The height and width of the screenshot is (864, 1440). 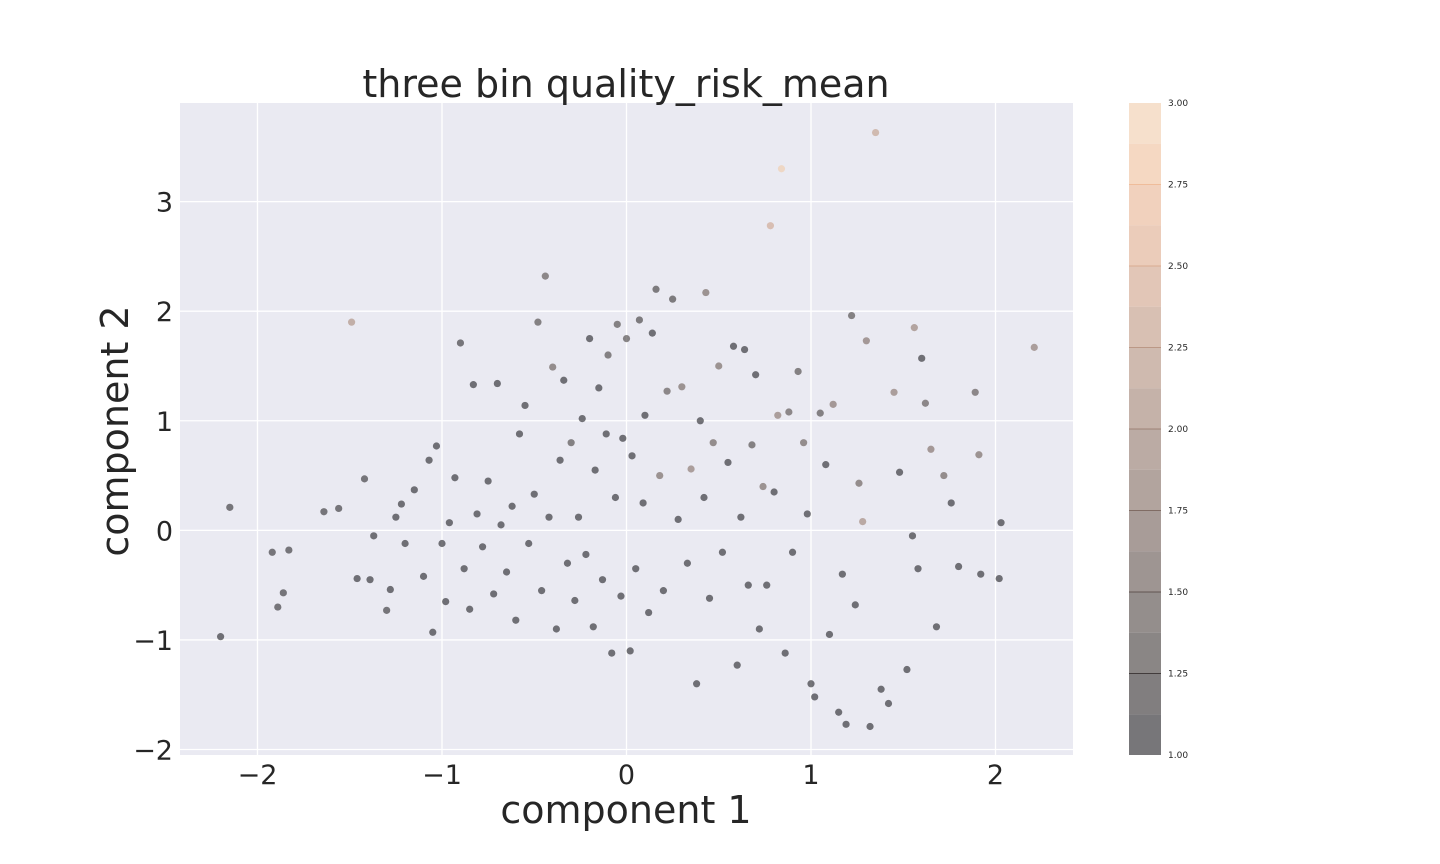 What do you see at coordinates (153, 641) in the screenshot?
I see `y-tick-label: −1` at bounding box center [153, 641].